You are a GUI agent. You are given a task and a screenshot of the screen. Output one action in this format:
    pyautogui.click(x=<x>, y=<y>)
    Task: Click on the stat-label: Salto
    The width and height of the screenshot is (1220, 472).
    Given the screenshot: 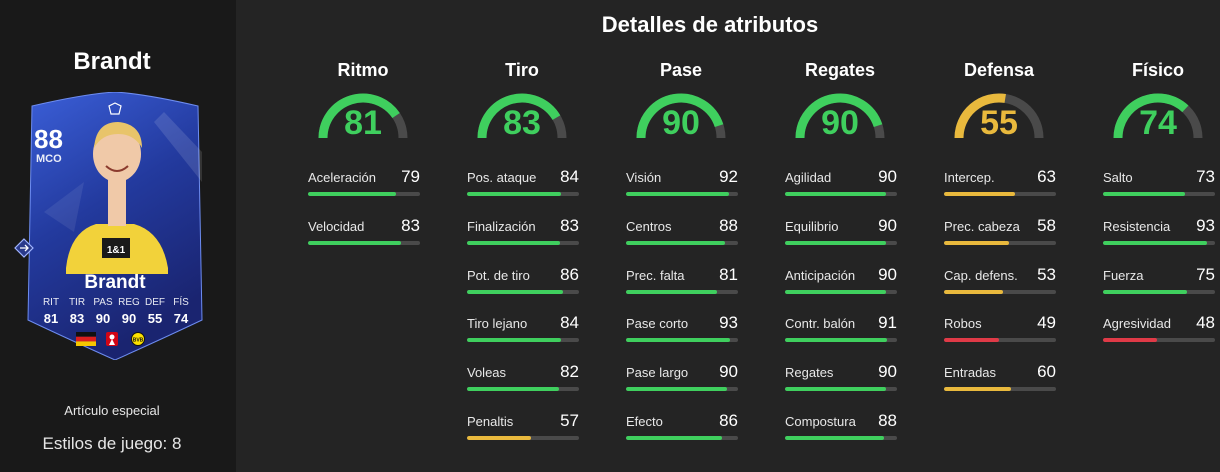 What is the action you would take?
    pyautogui.click(x=1118, y=177)
    